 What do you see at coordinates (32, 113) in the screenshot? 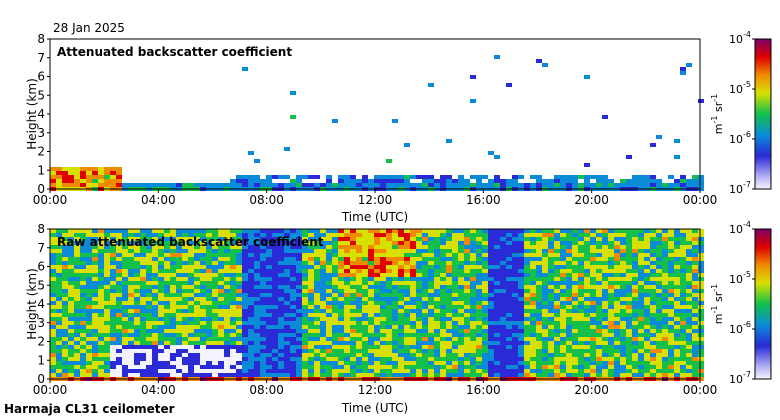
I see `y-axis-label-1: Height (km)` at bounding box center [32, 113].